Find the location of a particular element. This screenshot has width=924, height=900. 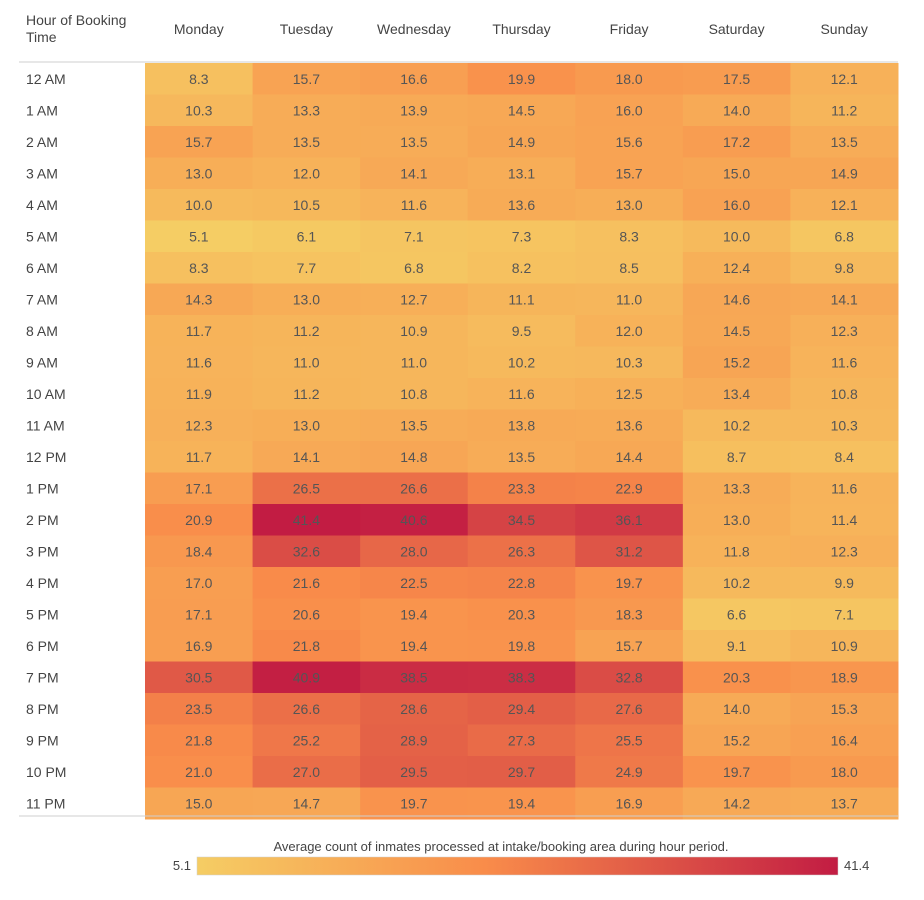

row-label: 7 AM is located at coordinates (42, 299).